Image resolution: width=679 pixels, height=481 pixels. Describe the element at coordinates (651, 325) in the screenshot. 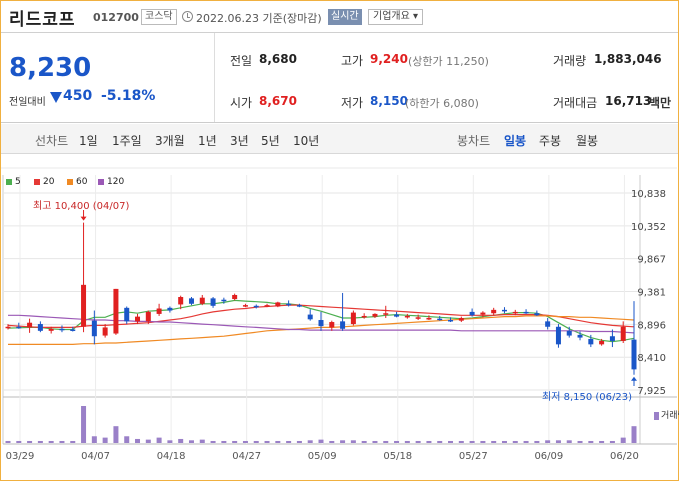

I see `y-tick-label: 8,896` at that location.